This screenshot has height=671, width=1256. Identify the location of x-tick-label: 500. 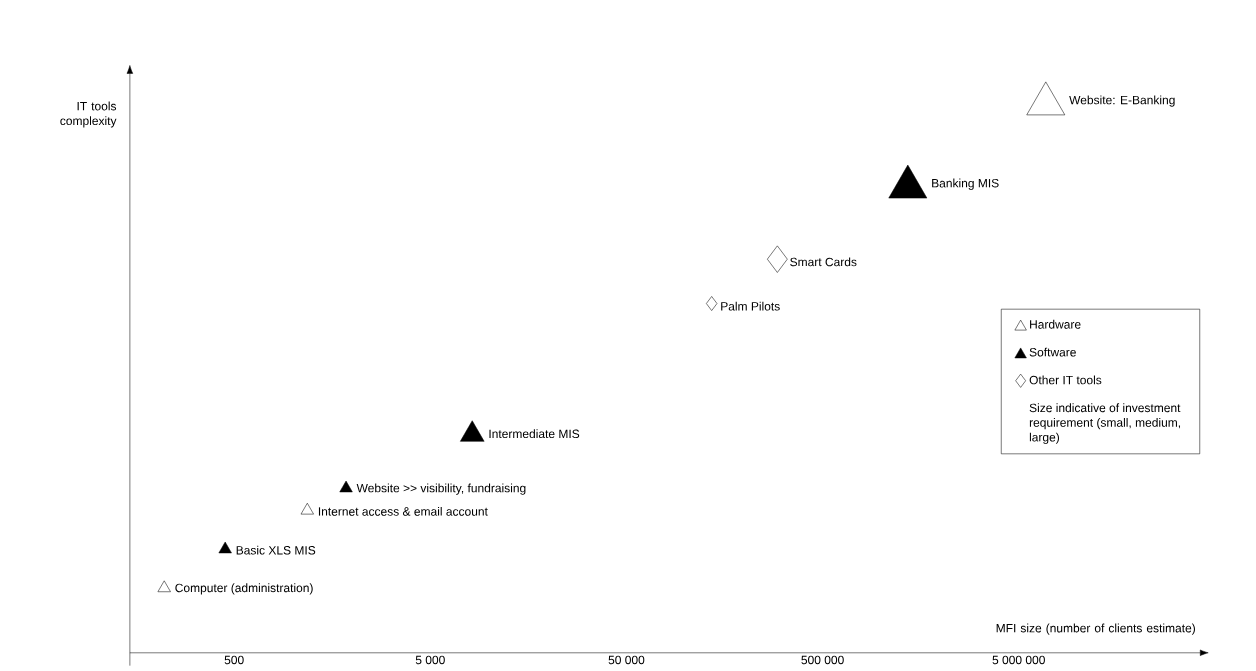
(234, 660).